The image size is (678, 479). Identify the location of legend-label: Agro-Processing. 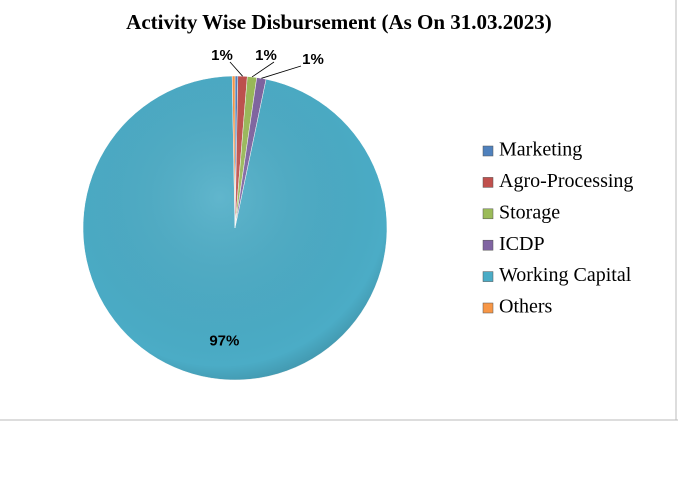
(566, 181).